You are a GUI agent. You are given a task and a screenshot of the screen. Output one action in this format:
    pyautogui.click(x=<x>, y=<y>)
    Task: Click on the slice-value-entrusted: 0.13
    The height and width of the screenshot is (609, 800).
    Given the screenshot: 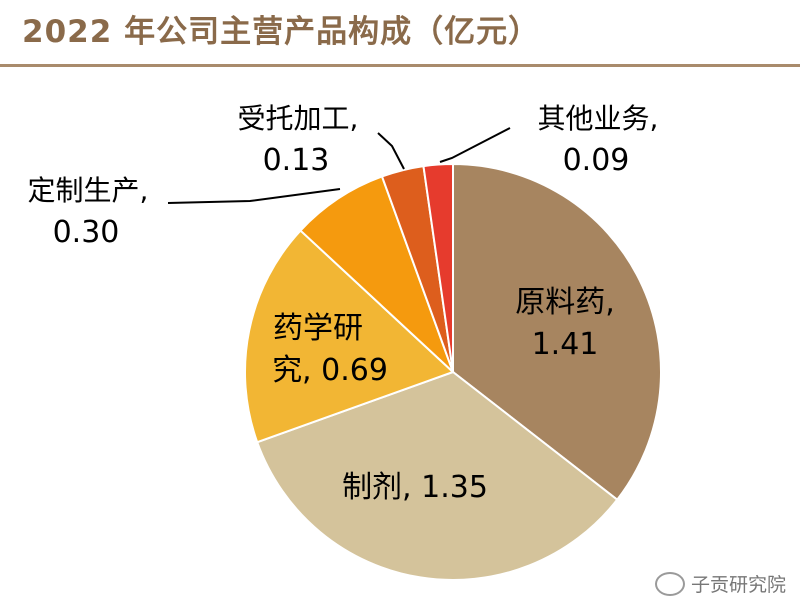 What is the action you would take?
    pyautogui.click(x=296, y=160)
    